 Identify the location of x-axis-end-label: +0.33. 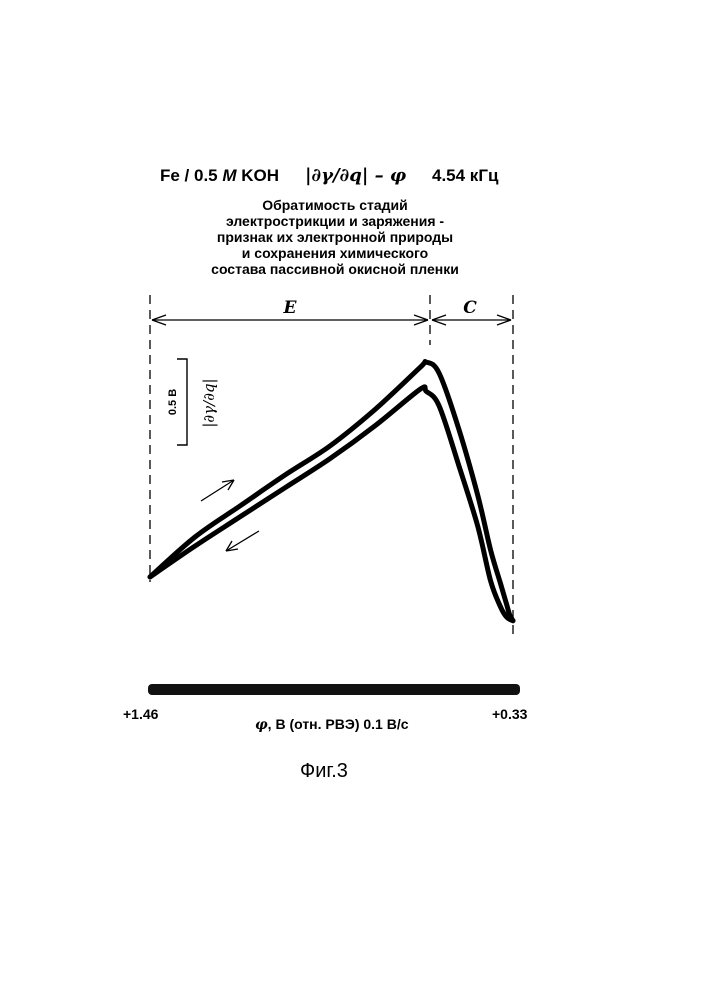
(509, 714).